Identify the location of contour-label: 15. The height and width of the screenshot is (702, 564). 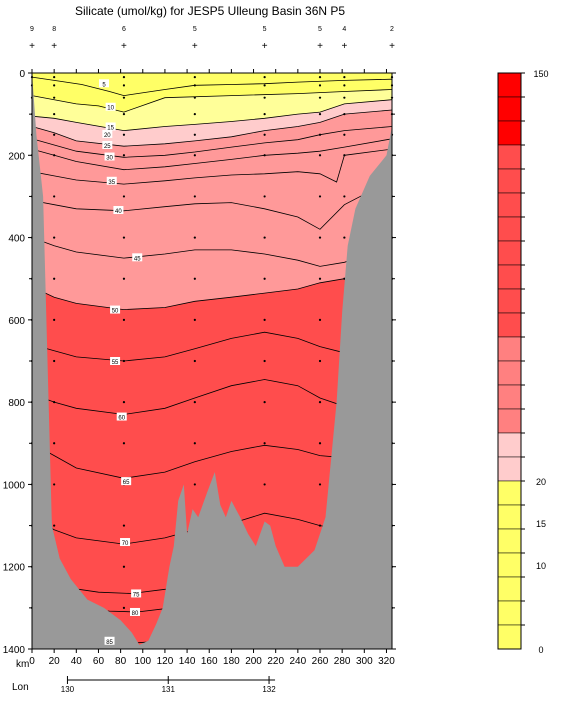
(110, 128).